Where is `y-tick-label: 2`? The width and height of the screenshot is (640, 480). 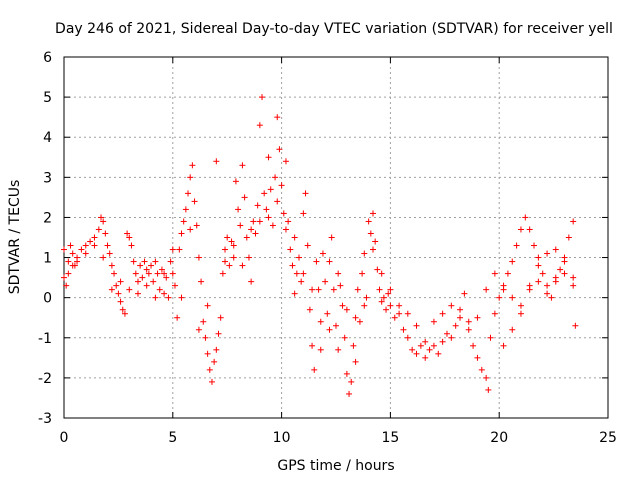
y-tick-label: 2 is located at coordinates (47, 218).